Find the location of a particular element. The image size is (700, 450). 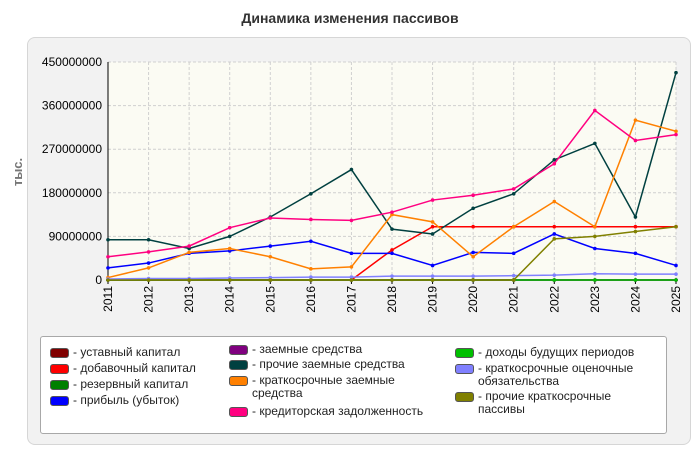

x-tick-label: 2023 is located at coordinates (595, 299).